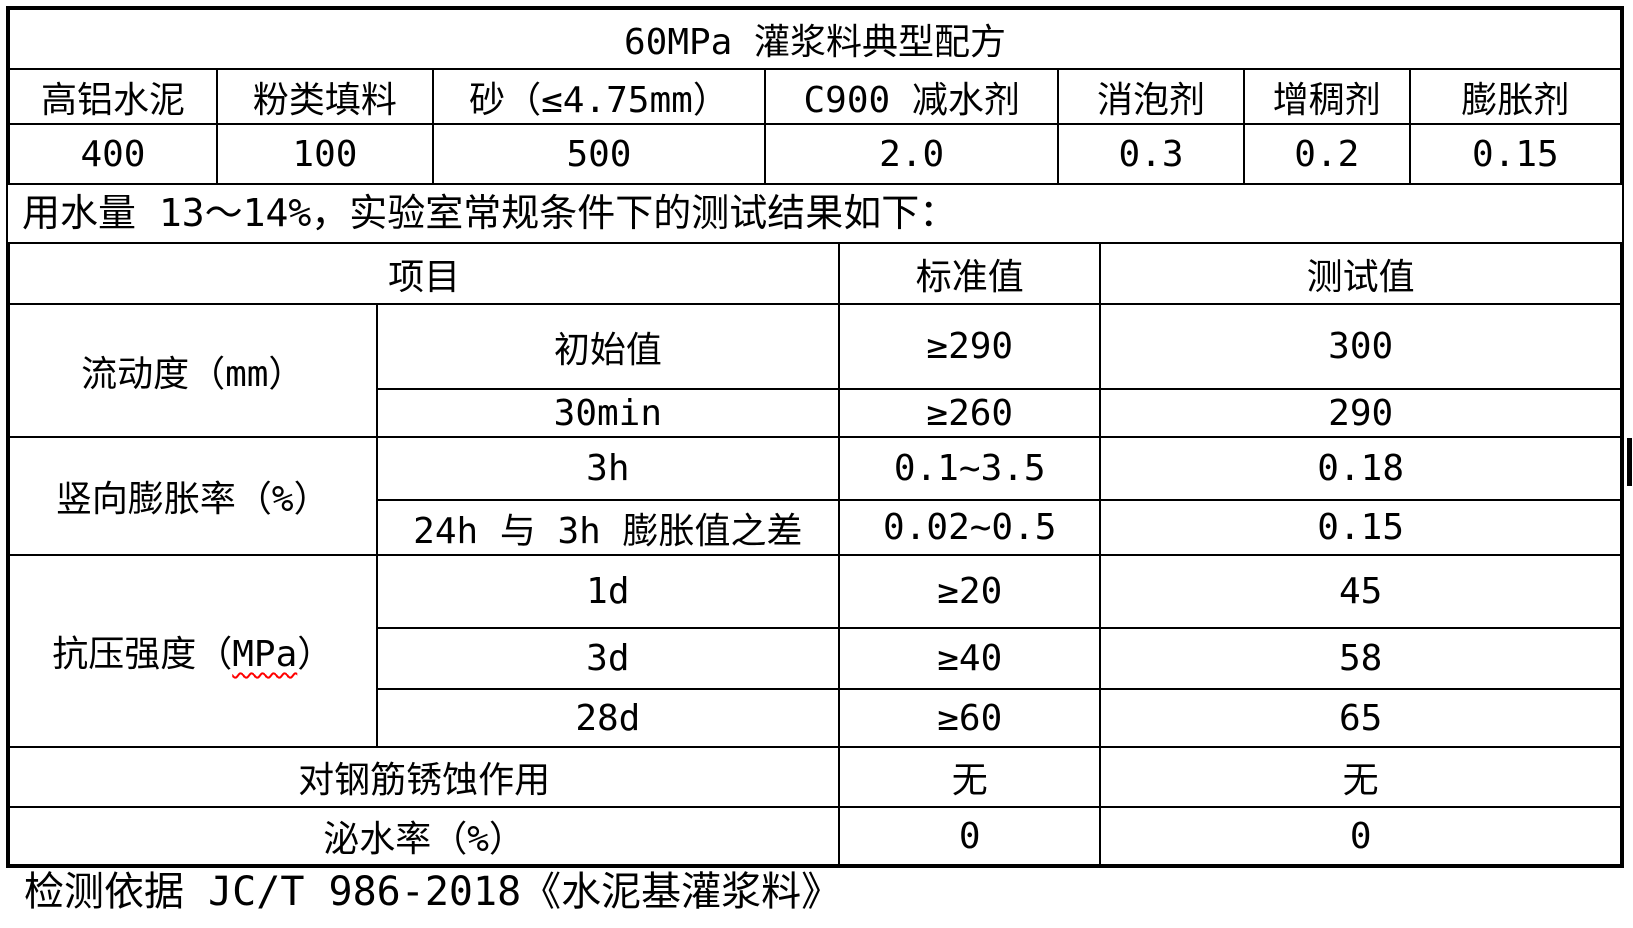  I want to click on bleeding-rate-label: 泌水率（%）, so click(424, 836).